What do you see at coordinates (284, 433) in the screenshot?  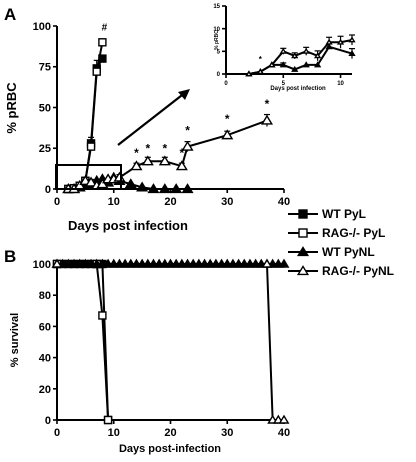 I see `panel-b-x-tick-label: 40` at bounding box center [284, 433].